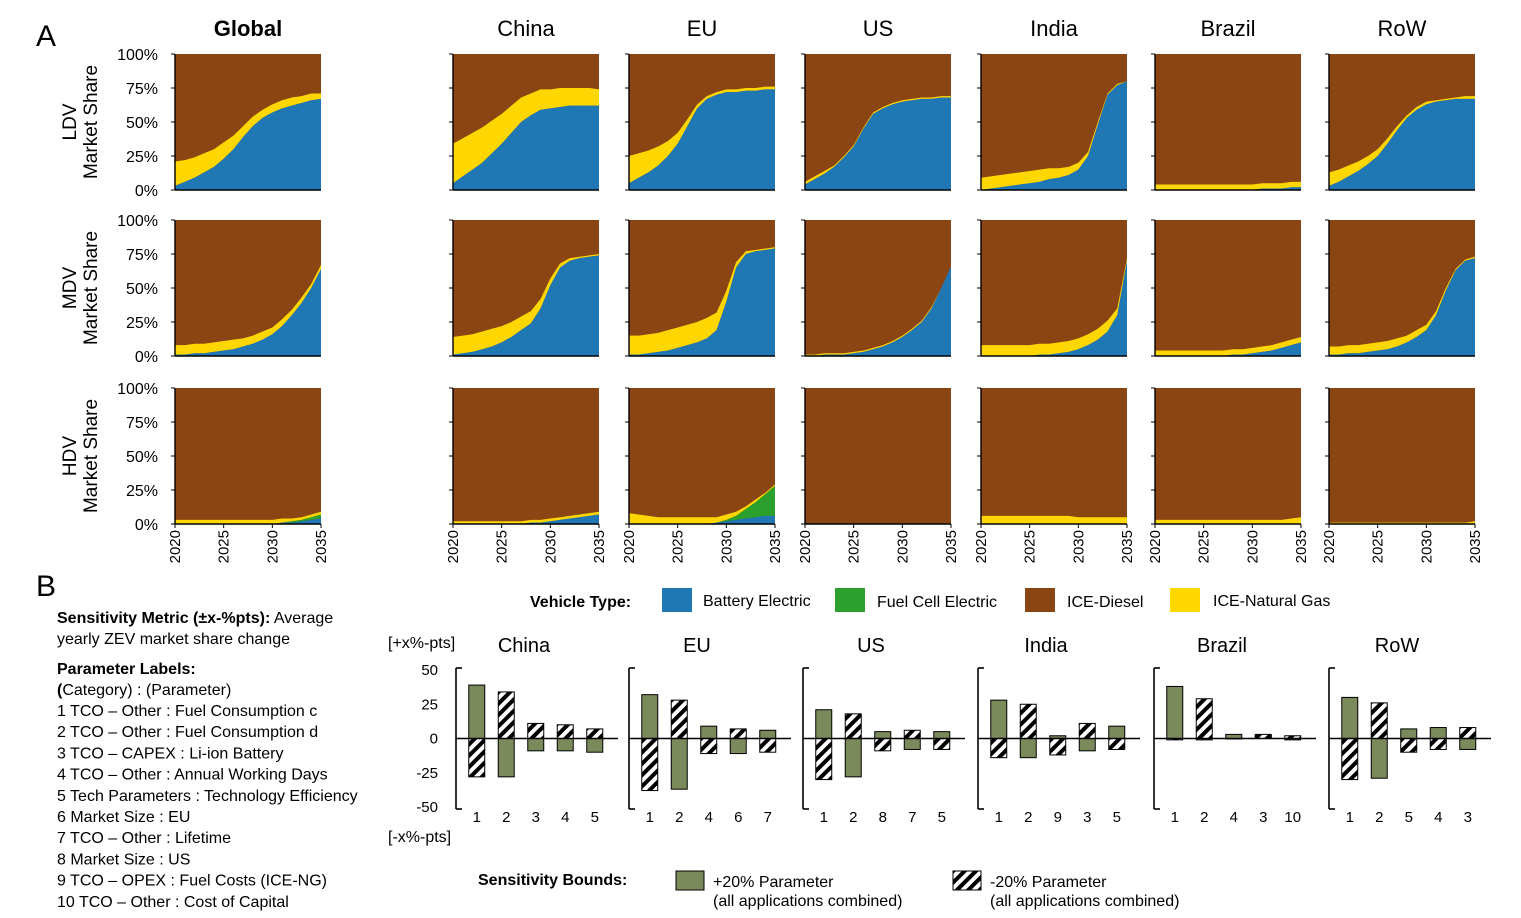 This screenshot has height=918, width=1521. Describe the element at coordinates (146, 525) in the screenshot. I see `y-tick-label: 0%` at that location.